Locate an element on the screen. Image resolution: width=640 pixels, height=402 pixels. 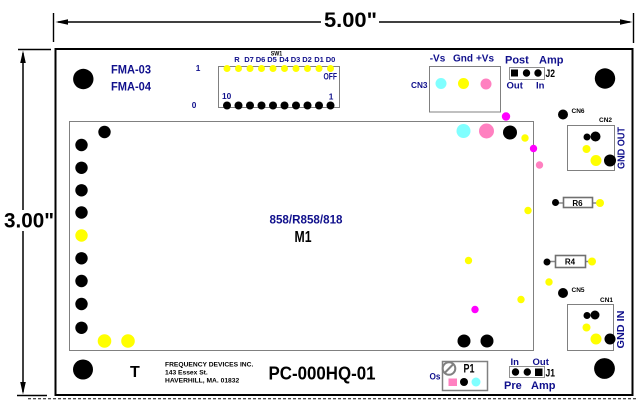
svg-text: J1 is located at coordinates (551, 374).